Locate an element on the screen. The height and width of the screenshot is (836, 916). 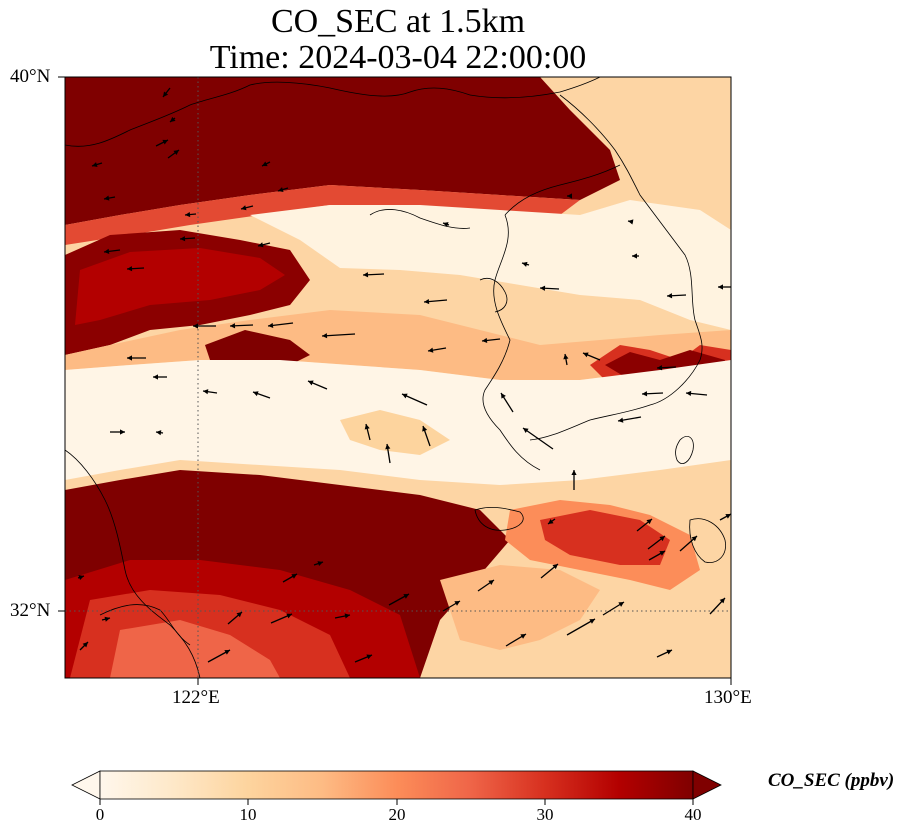
map-title-line-1: CO_SEC at 1.5km is located at coordinates (398, 21).